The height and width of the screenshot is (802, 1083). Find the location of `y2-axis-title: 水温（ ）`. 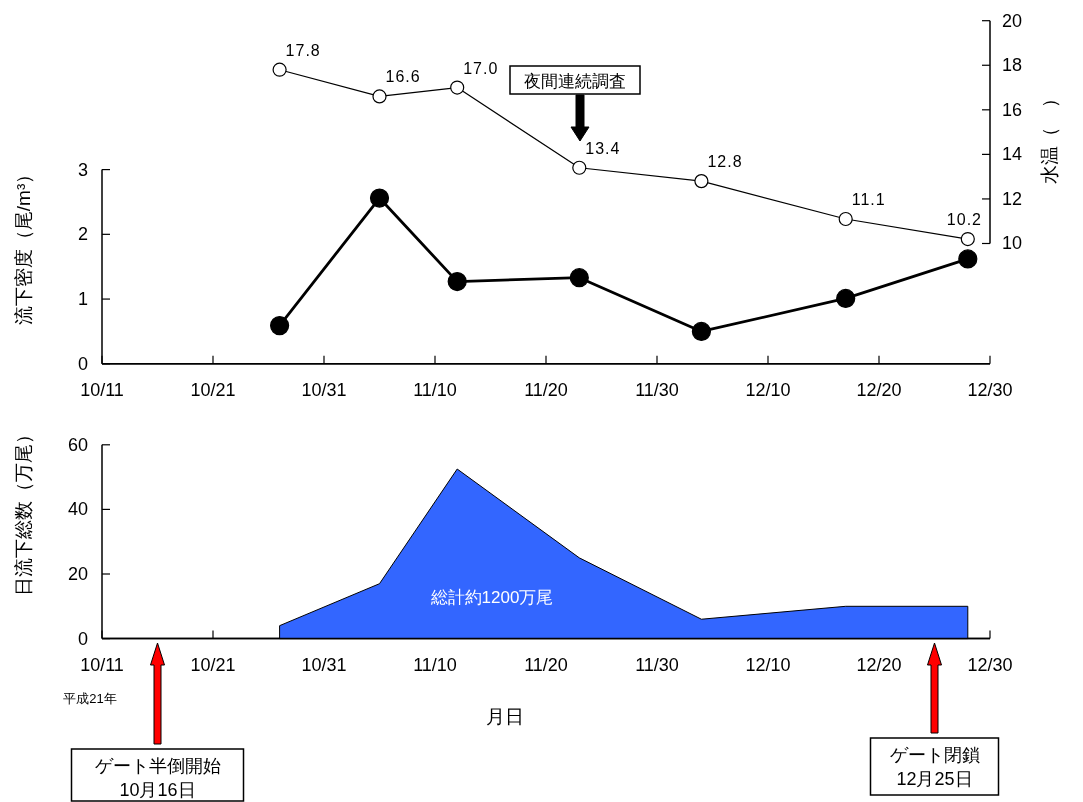

y2-axis-title: 水温（ ） is located at coordinates (1049, 136).